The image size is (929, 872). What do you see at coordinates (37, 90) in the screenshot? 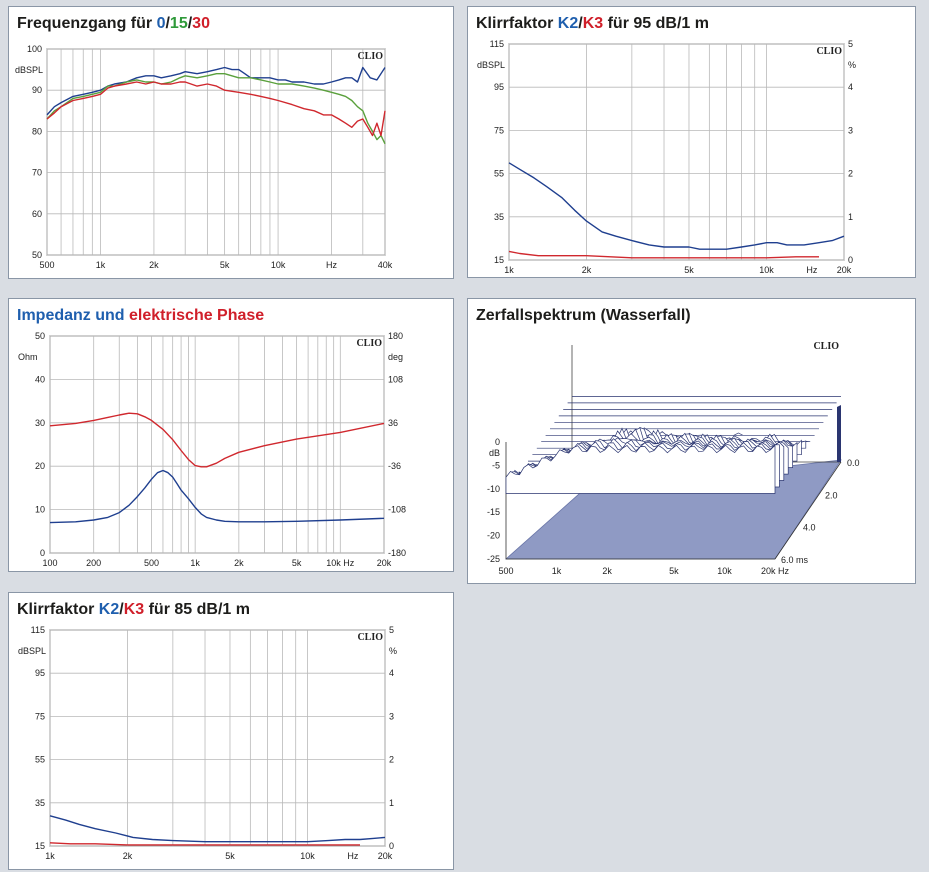
I see `y-tick-label: 90` at bounding box center [37, 90].